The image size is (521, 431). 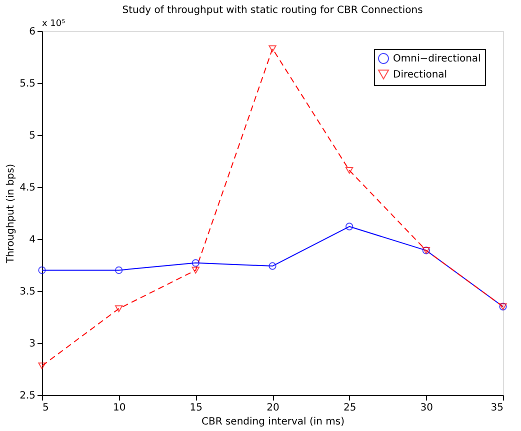 What do you see at coordinates (437, 59) in the screenshot?
I see `legend-label: Omni−directional` at bounding box center [437, 59].